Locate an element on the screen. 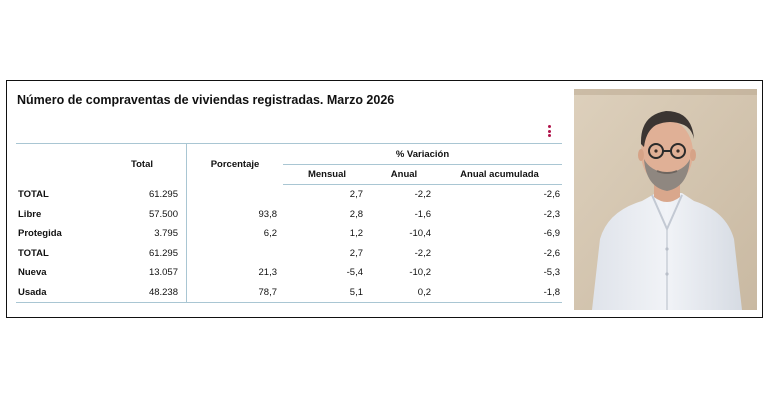 The image size is (770, 400). cell-mensual: 5,1 is located at coordinates (327, 292).